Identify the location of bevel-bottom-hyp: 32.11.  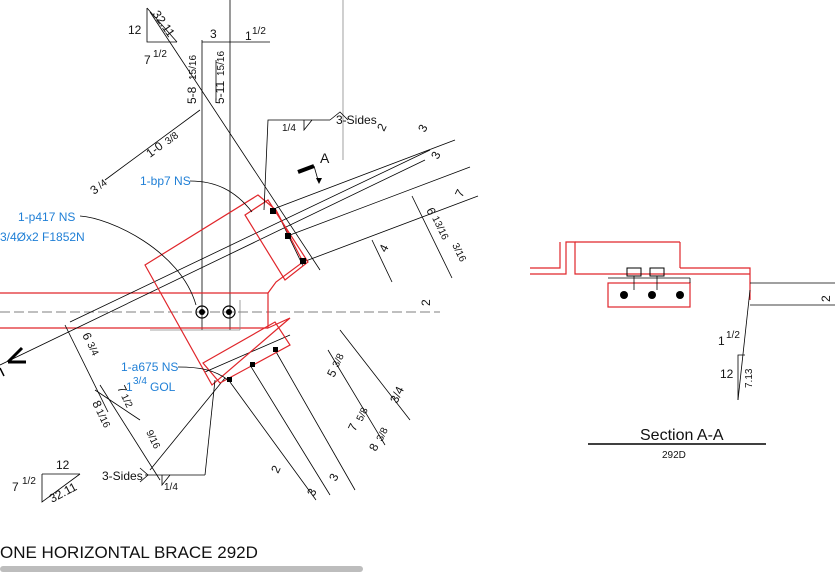
(63, 492).